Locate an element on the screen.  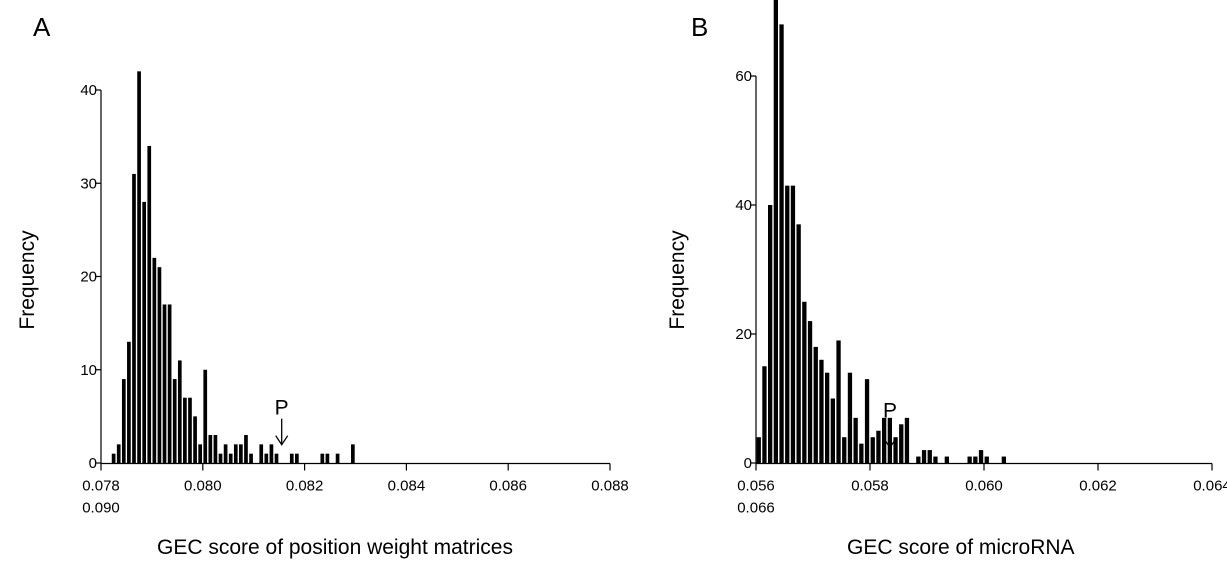
y-tick-label: 10 is located at coordinates (88, 370).